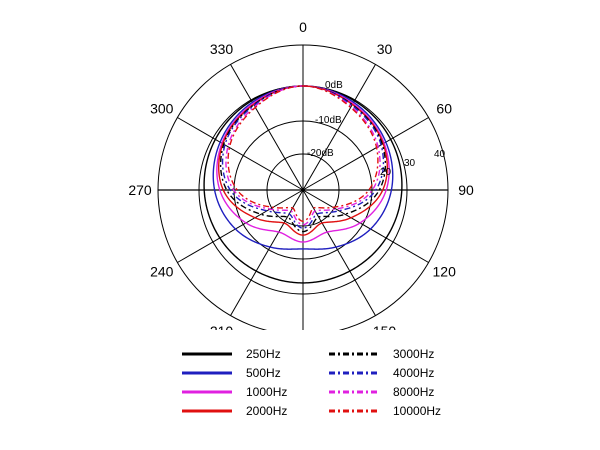 The image size is (600, 450). I want to click on series-curve-4000Hz, so click(303, 157).